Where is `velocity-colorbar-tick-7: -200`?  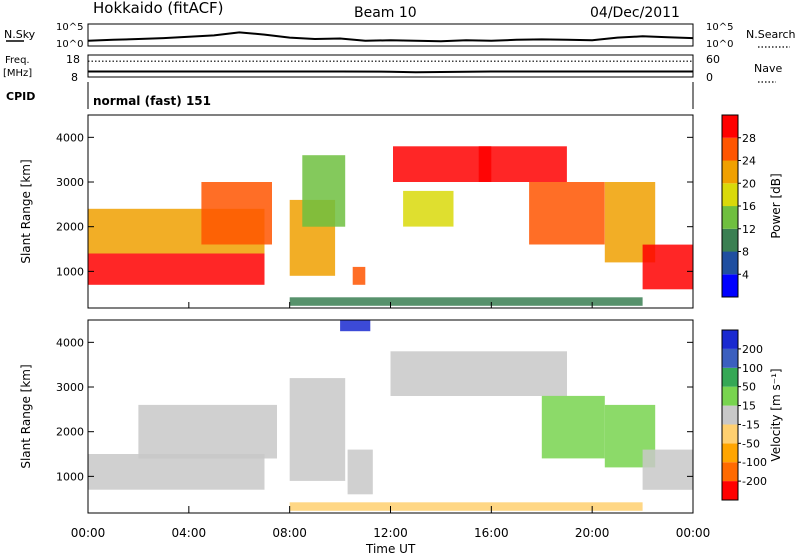
velocity-colorbar-tick-7: -200 is located at coordinates (754, 481).